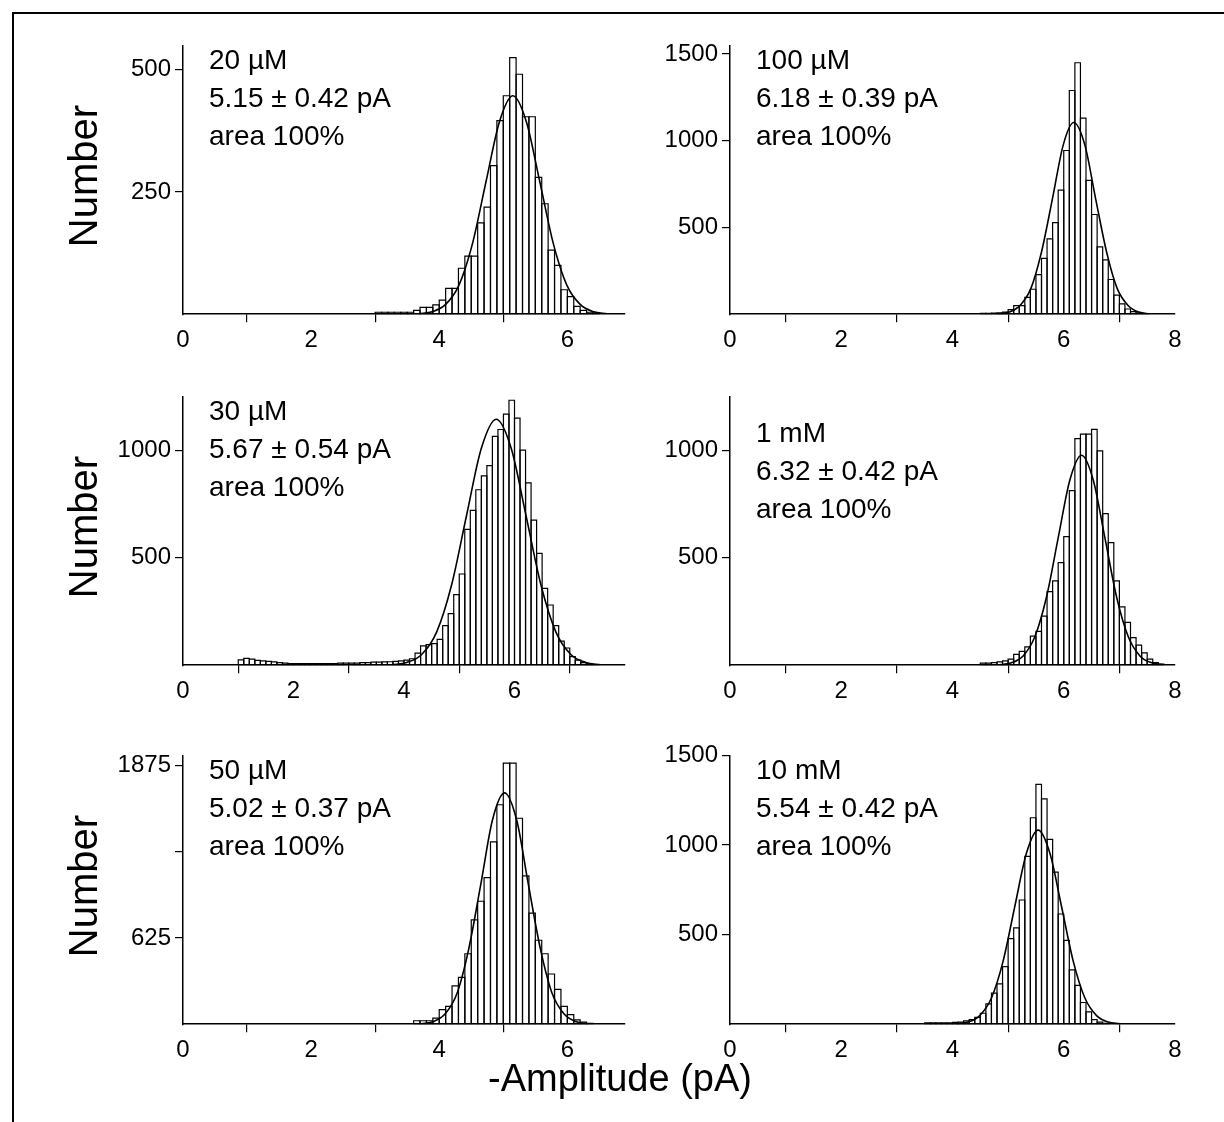 The image size is (1224, 1122). I want to click on annotation: 5.15 ± 0.42 pA, so click(300, 98).